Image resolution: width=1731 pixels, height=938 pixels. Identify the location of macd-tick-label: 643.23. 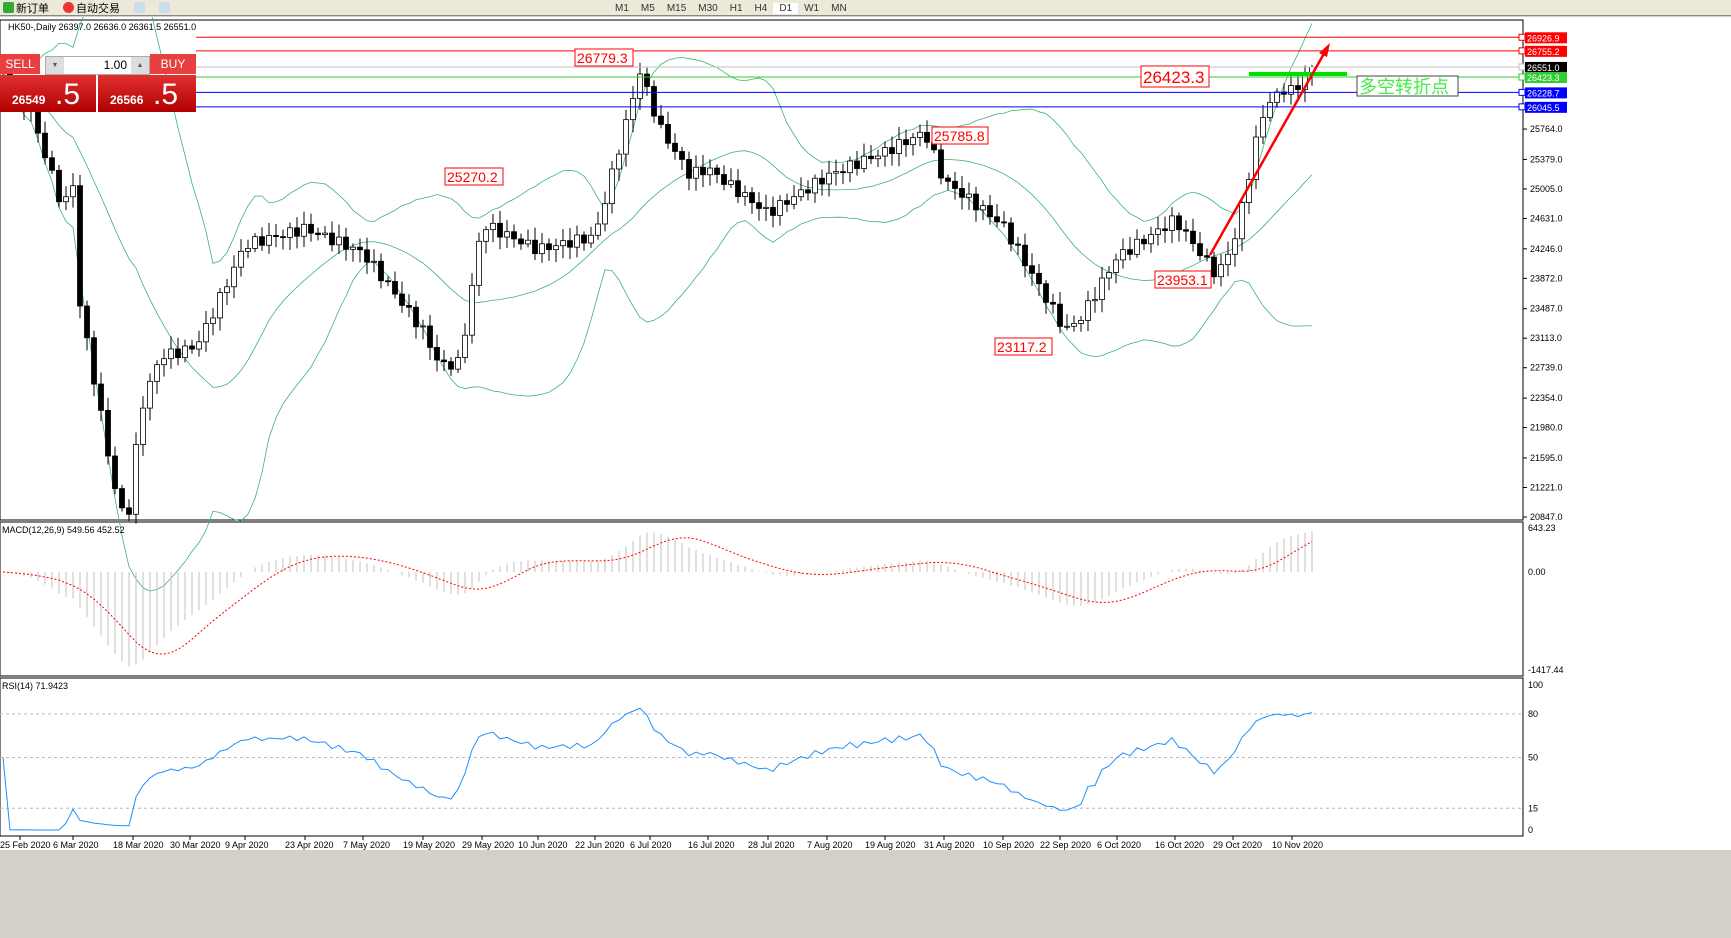
(1542, 528).